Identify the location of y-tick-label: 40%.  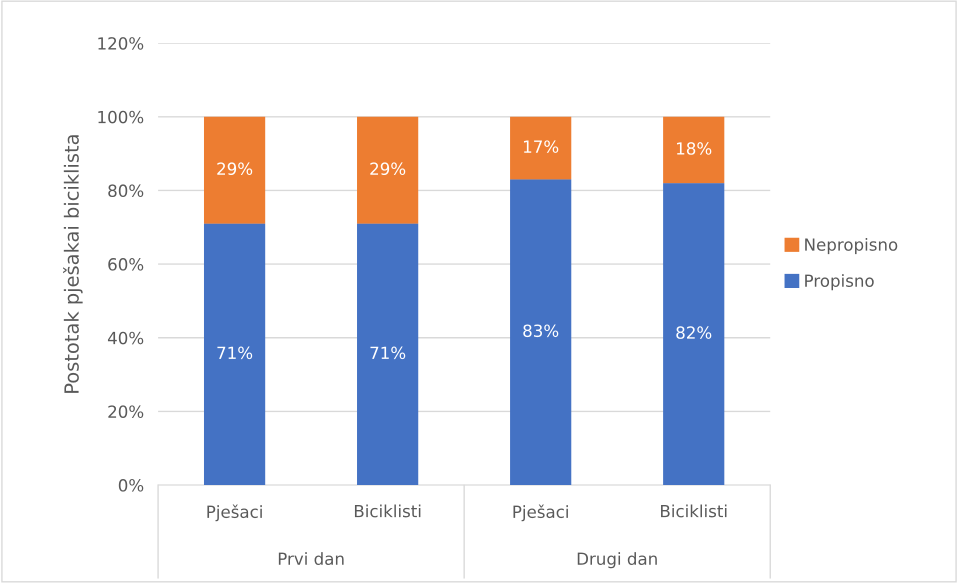
(126, 338).